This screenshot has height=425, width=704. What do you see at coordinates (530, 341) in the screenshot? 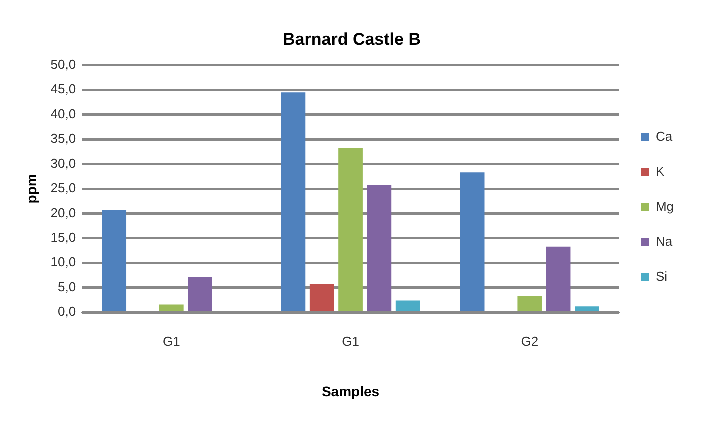
I see `x-tick-label: G2` at bounding box center [530, 341].